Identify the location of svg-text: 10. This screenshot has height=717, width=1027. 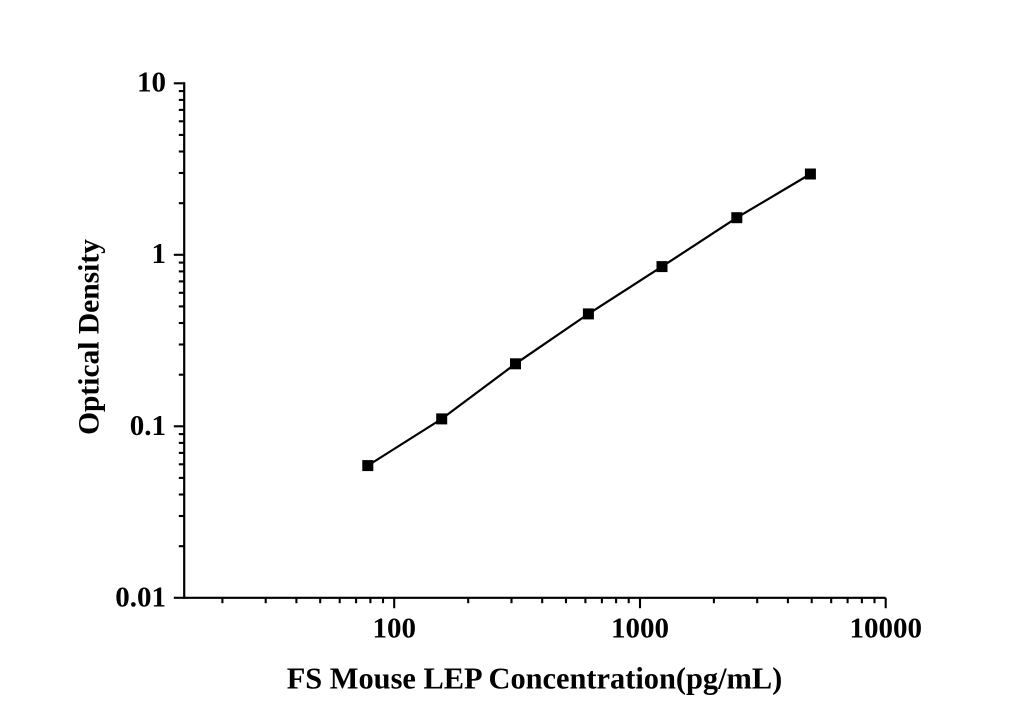
(151, 83).